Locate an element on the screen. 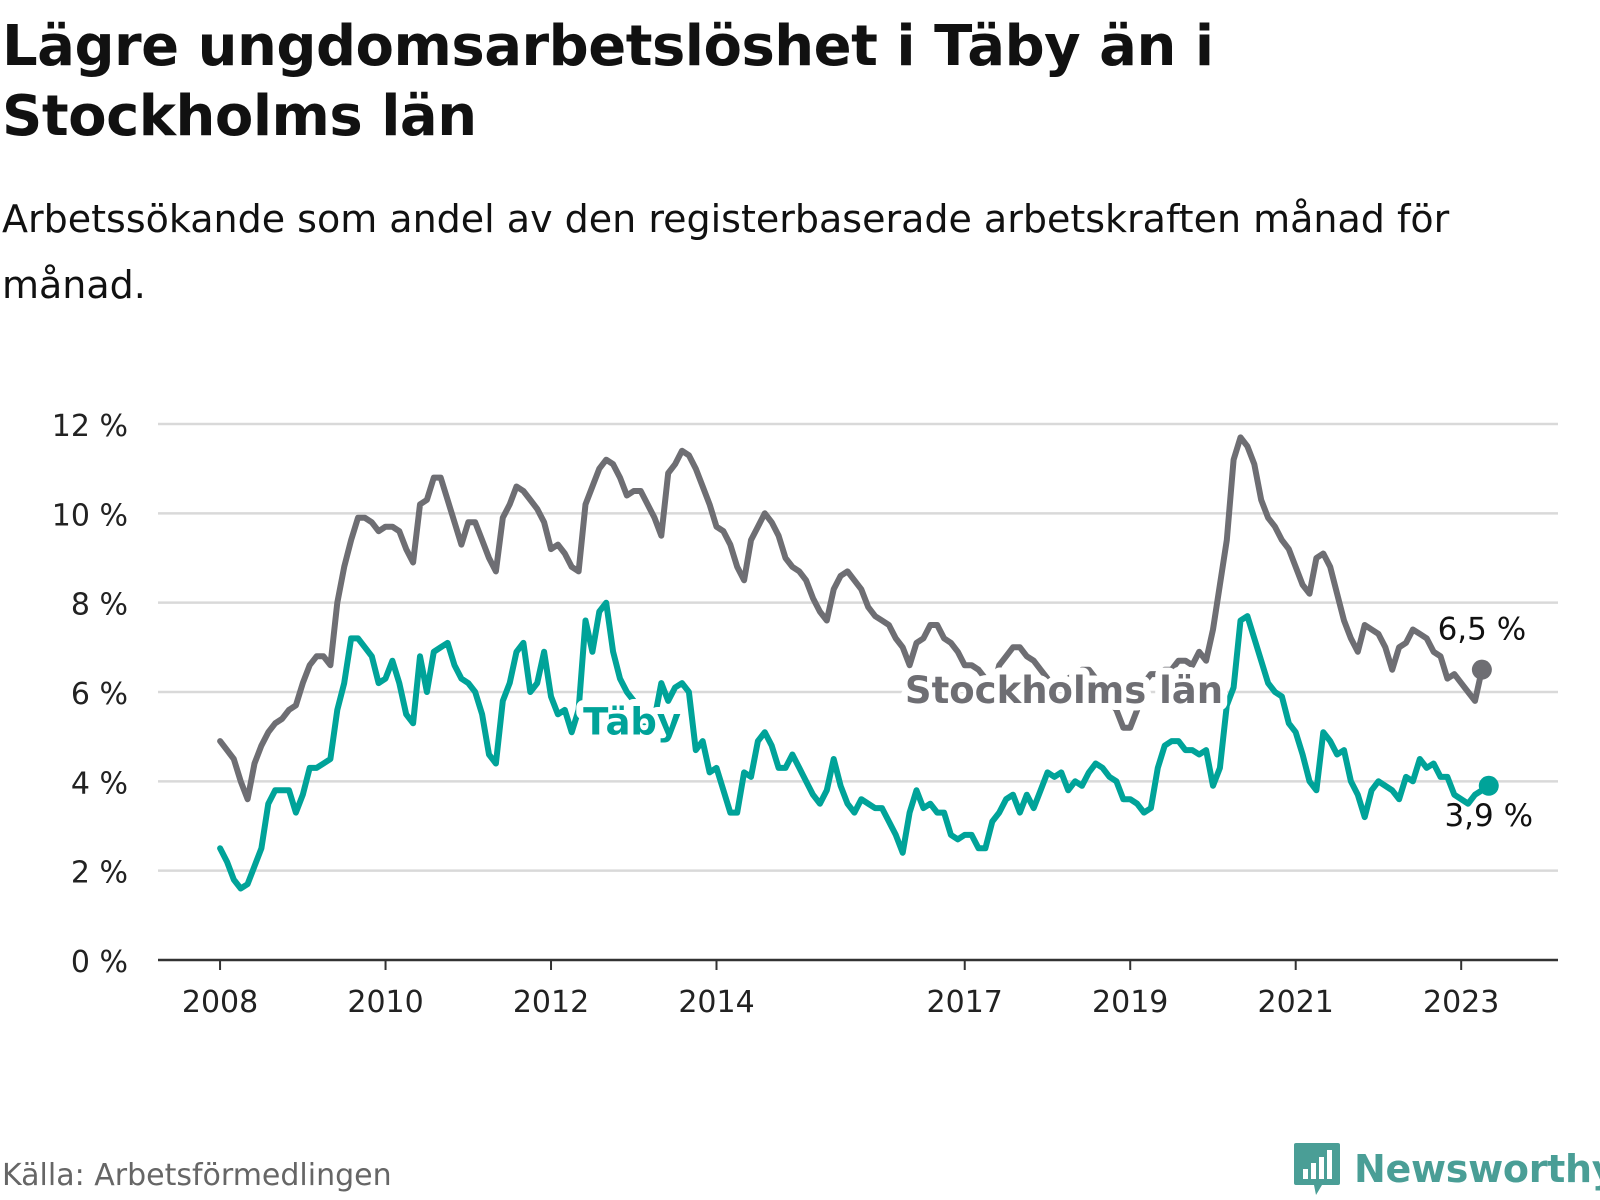  y-tick-label: 2 % is located at coordinates (99, 873).